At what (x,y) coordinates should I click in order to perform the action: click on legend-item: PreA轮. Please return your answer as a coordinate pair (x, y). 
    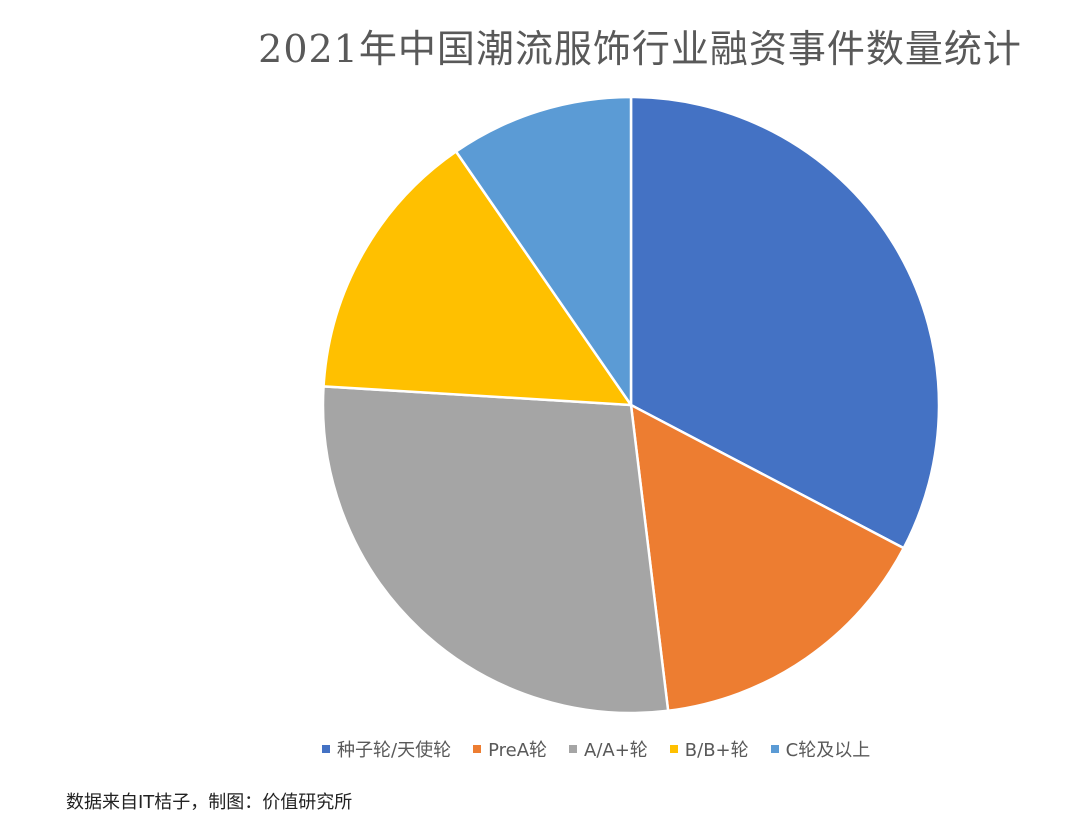
    Looking at the image, I should click on (510, 749).